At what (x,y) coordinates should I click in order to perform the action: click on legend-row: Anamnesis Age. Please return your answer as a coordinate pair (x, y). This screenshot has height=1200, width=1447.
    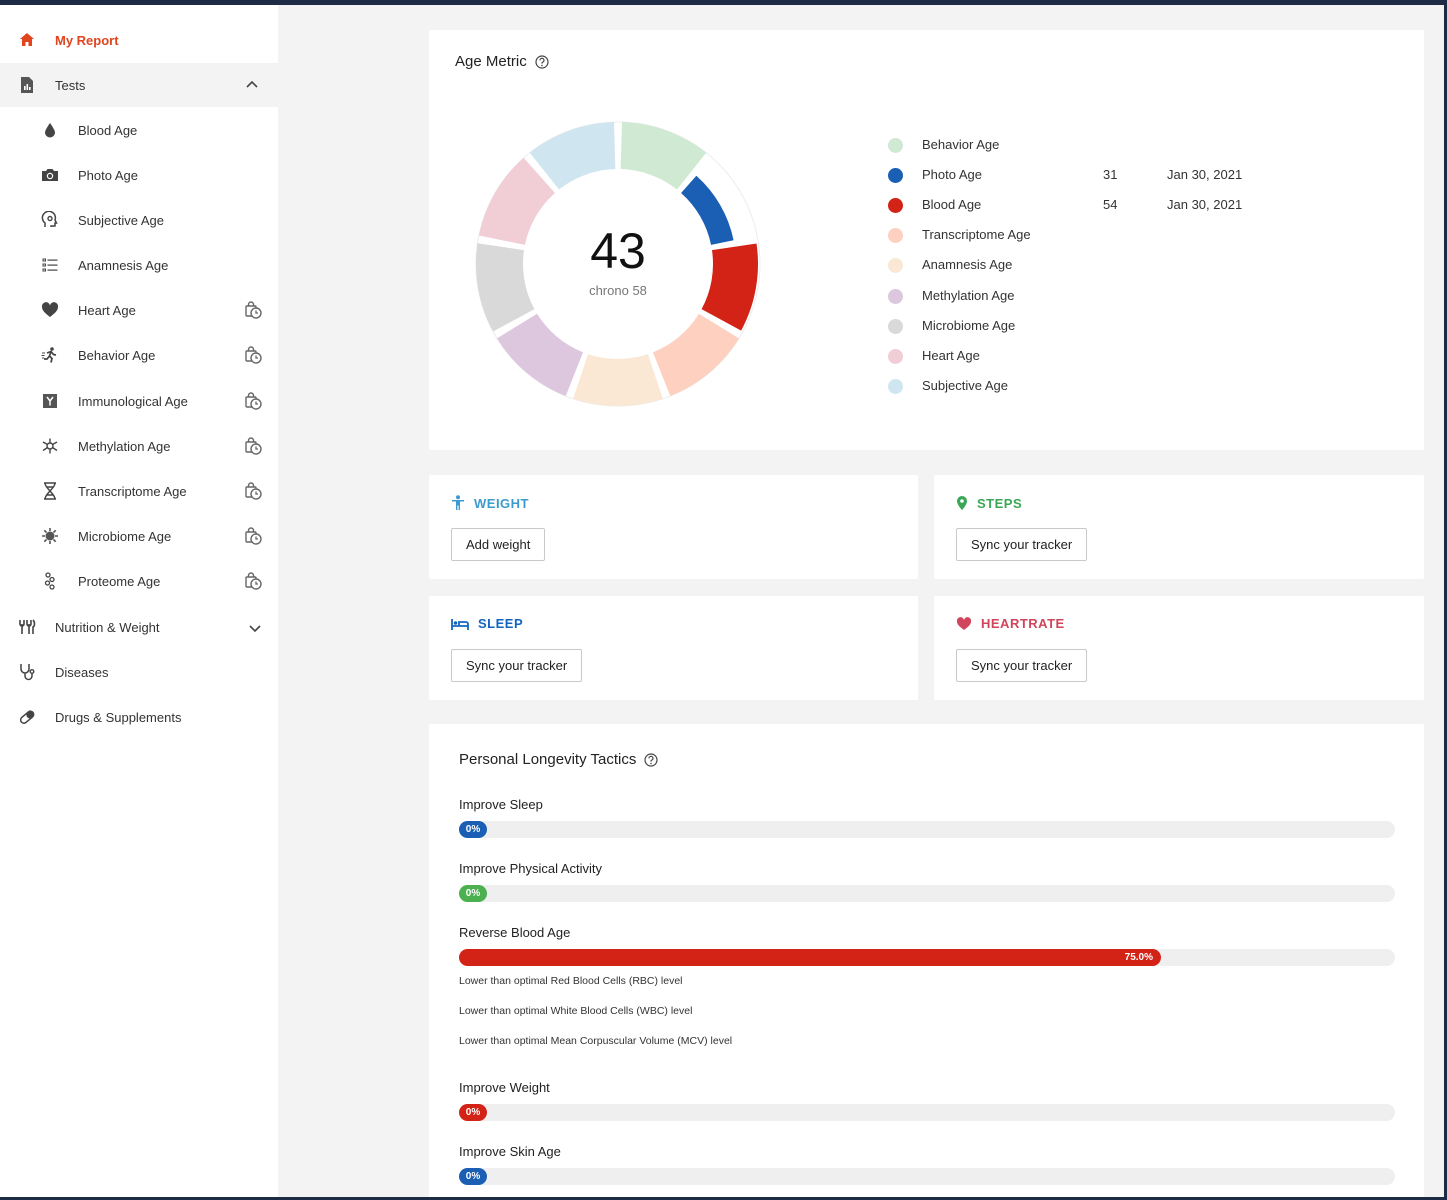
    Looking at the image, I should click on (1098, 265).